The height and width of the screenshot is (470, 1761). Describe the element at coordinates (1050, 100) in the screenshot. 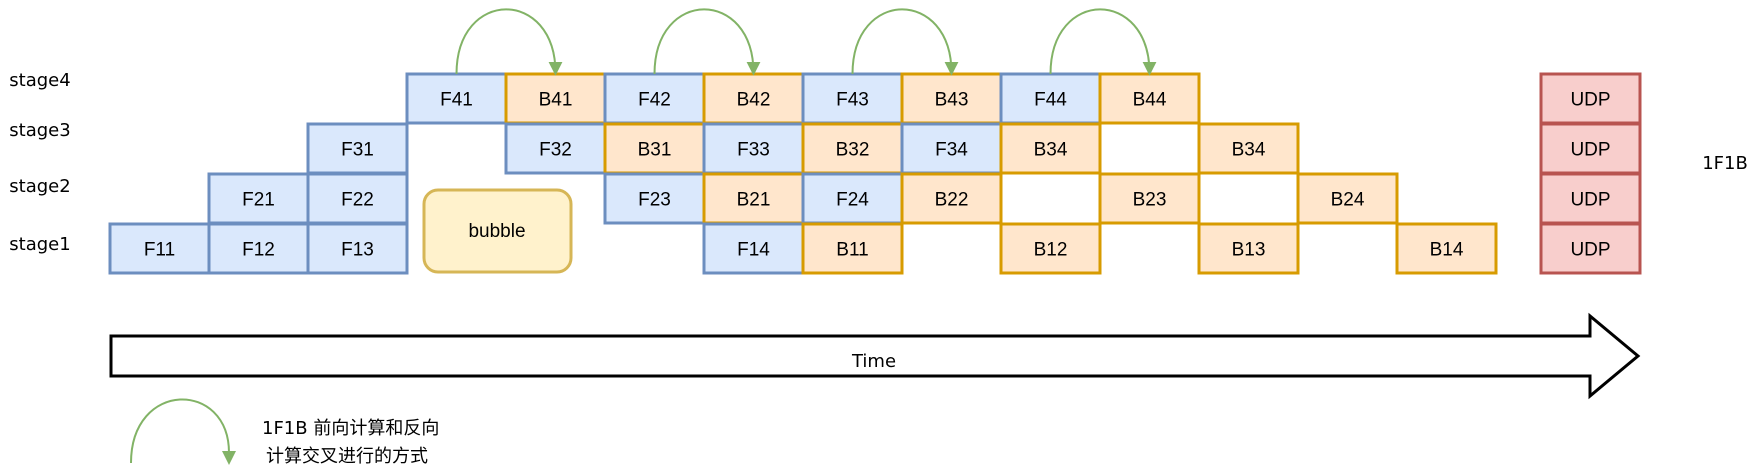

I see `cell-label-f44-0-6: F44` at that location.